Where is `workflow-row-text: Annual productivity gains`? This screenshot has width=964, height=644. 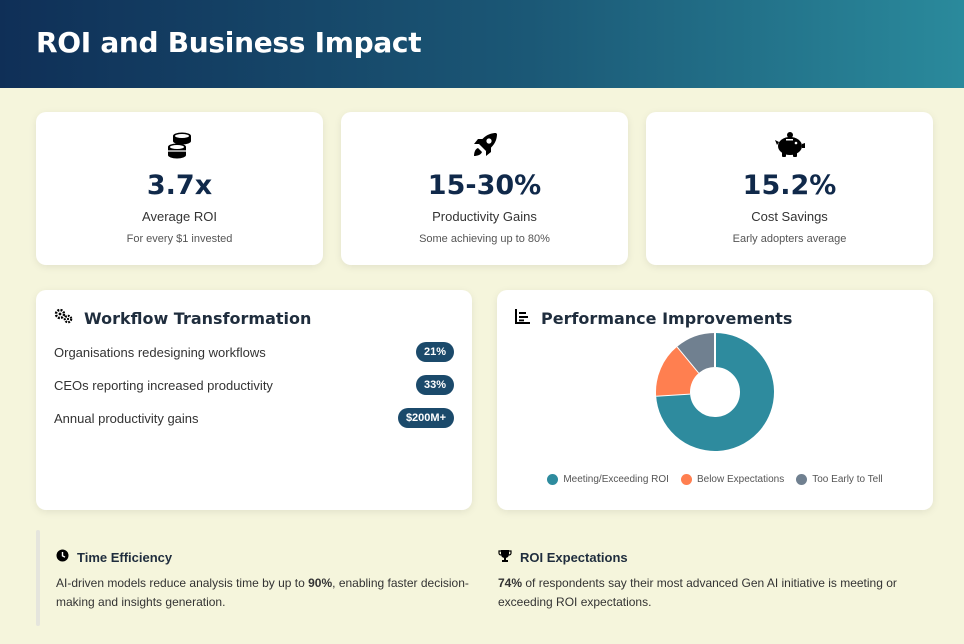 workflow-row-text: Annual productivity gains is located at coordinates (126, 418).